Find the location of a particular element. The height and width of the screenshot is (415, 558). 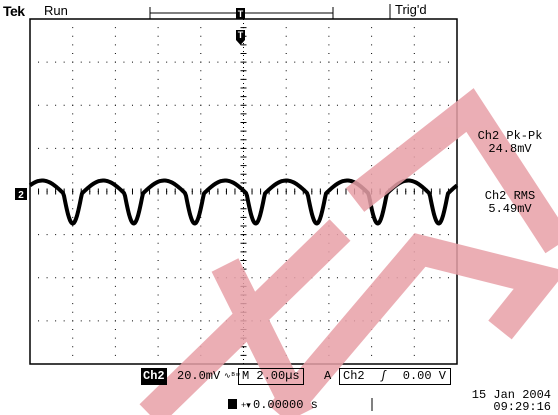

measurement-value: 24.8mV is located at coordinates (510, 149).